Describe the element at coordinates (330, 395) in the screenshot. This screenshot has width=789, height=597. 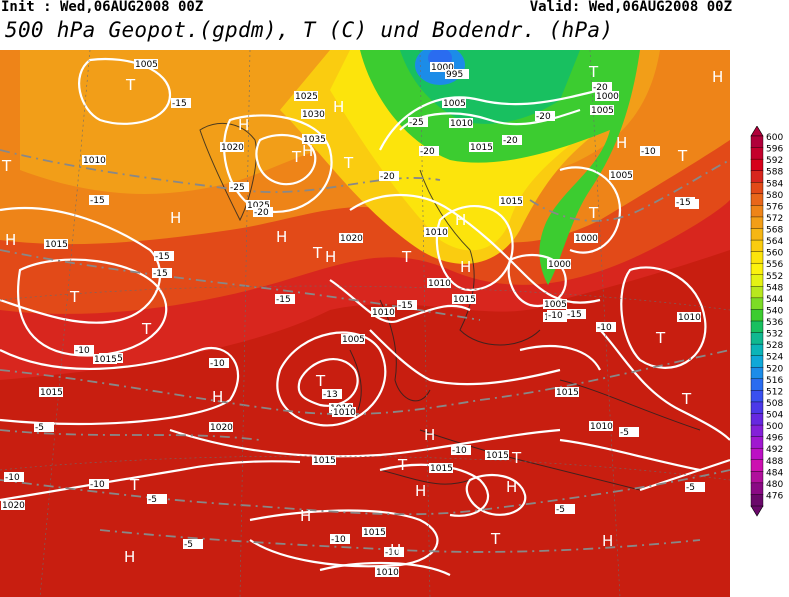
I see `isotherm-label: -13` at that location.